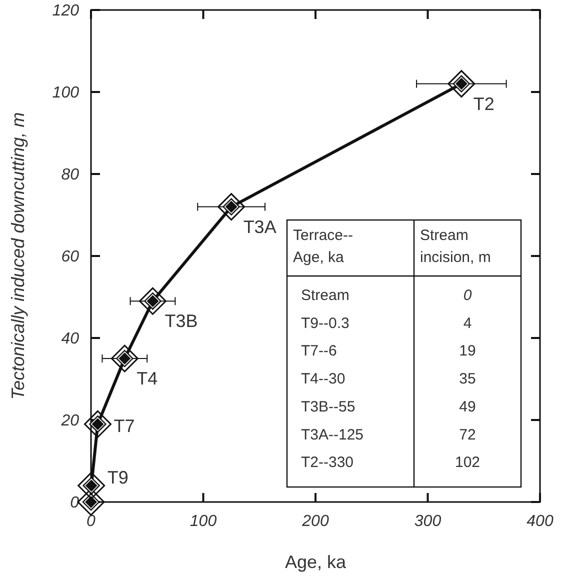 This screenshot has height=578, width=567. I want to click on y-tick-label: 60, so click(70, 257).